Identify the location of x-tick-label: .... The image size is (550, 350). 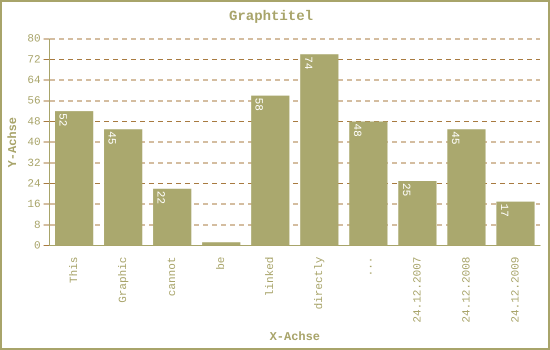
(369, 266).